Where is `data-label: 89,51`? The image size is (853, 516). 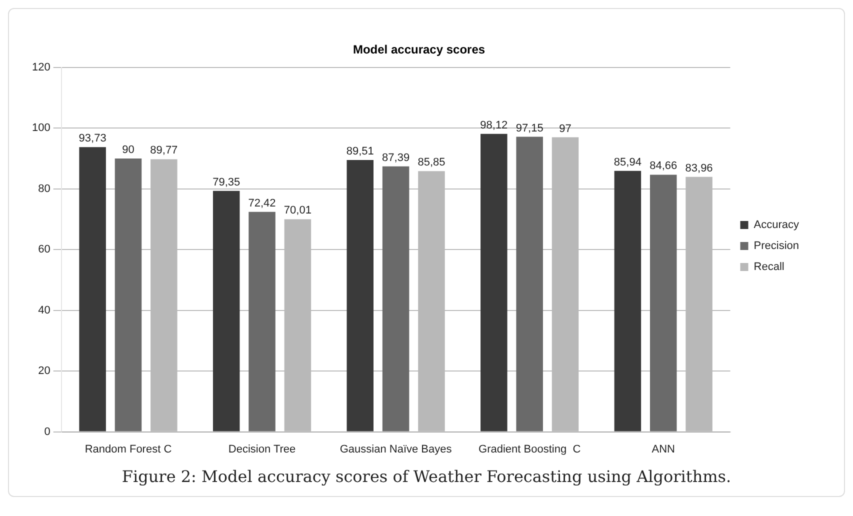
data-label: 89,51 is located at coordinates (360, 152).